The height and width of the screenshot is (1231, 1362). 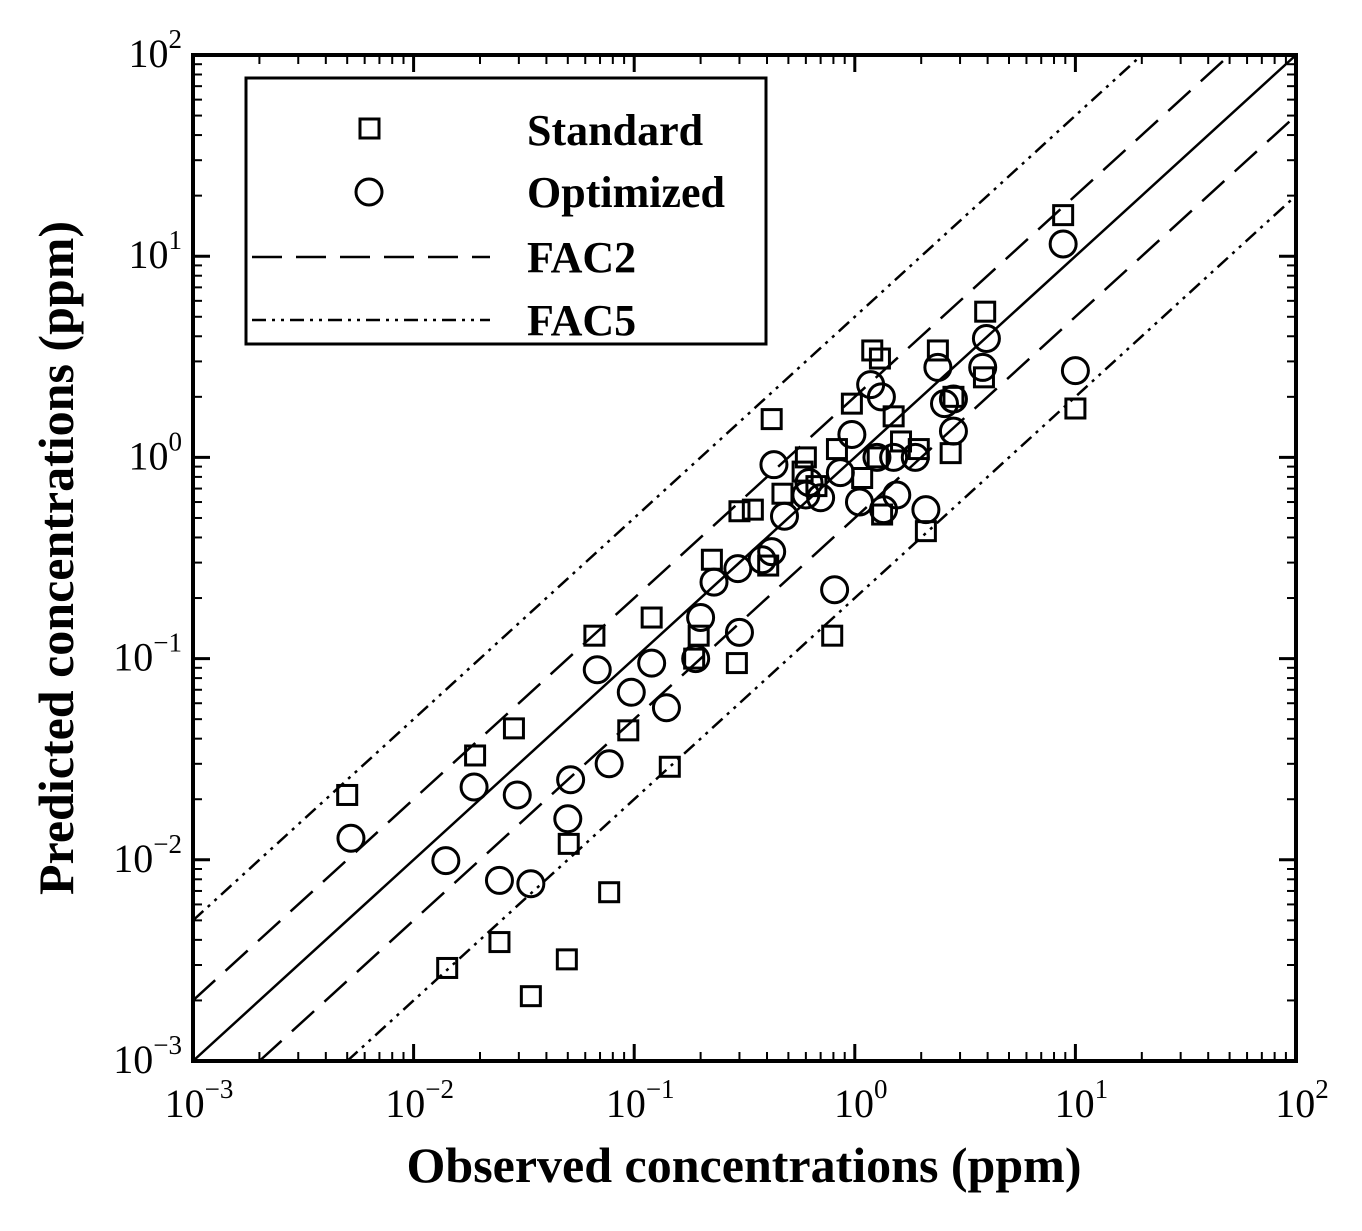 I want to click on legend-square-marker, so click(x=369, y=128).